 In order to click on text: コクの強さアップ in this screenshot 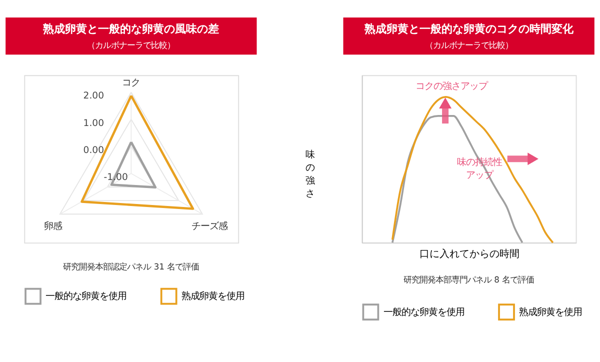, I will do `click(452, 86)`.